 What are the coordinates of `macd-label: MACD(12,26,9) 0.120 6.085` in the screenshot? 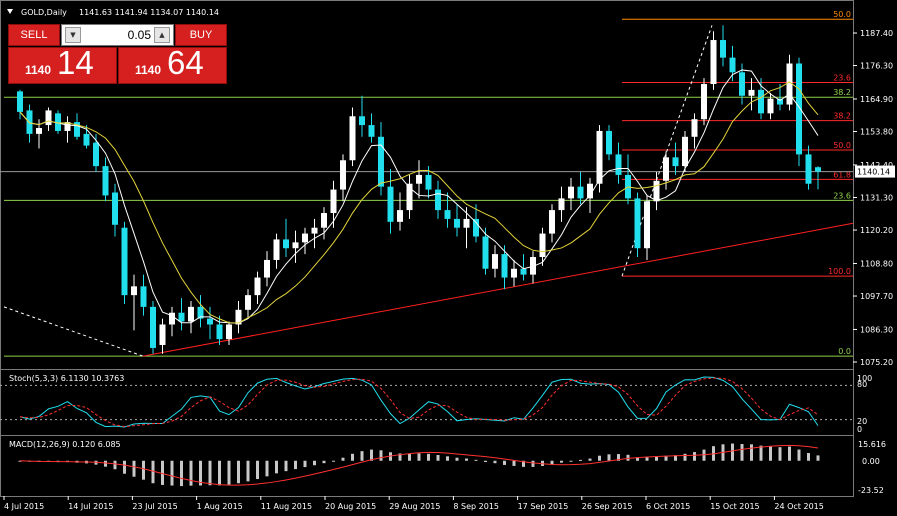 It's located at (65, 444).